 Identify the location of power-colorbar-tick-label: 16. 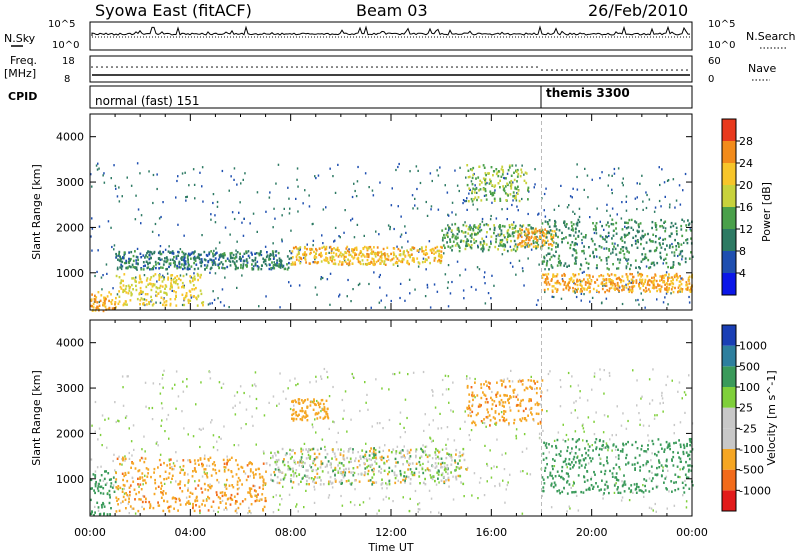
(746, 207).